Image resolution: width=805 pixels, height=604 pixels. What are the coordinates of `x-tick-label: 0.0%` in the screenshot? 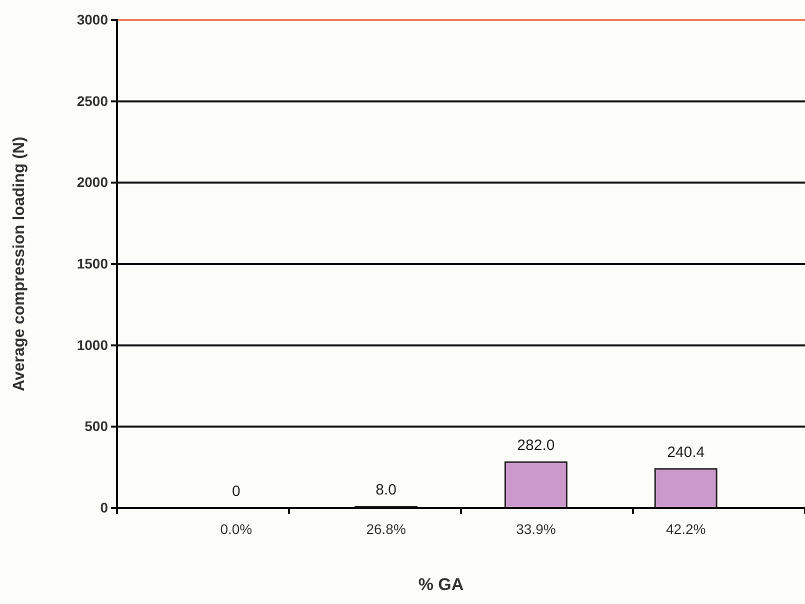 It's located at (236, 528).